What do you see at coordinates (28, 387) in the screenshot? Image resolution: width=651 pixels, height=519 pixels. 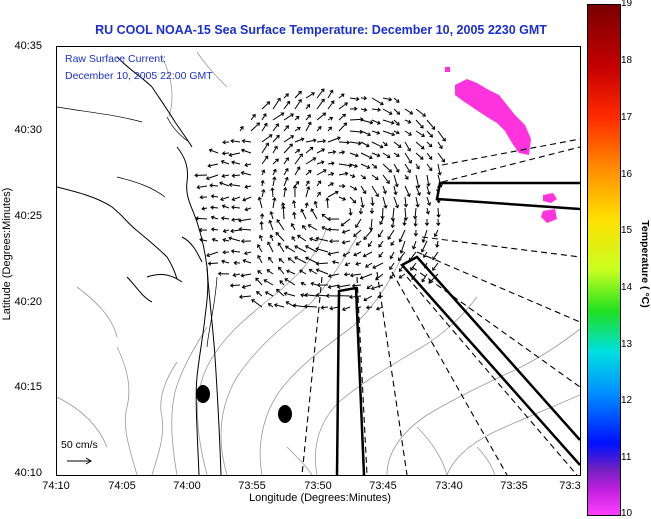 I see `y-tick-label: 40:15` at bounding box center [28, 387].